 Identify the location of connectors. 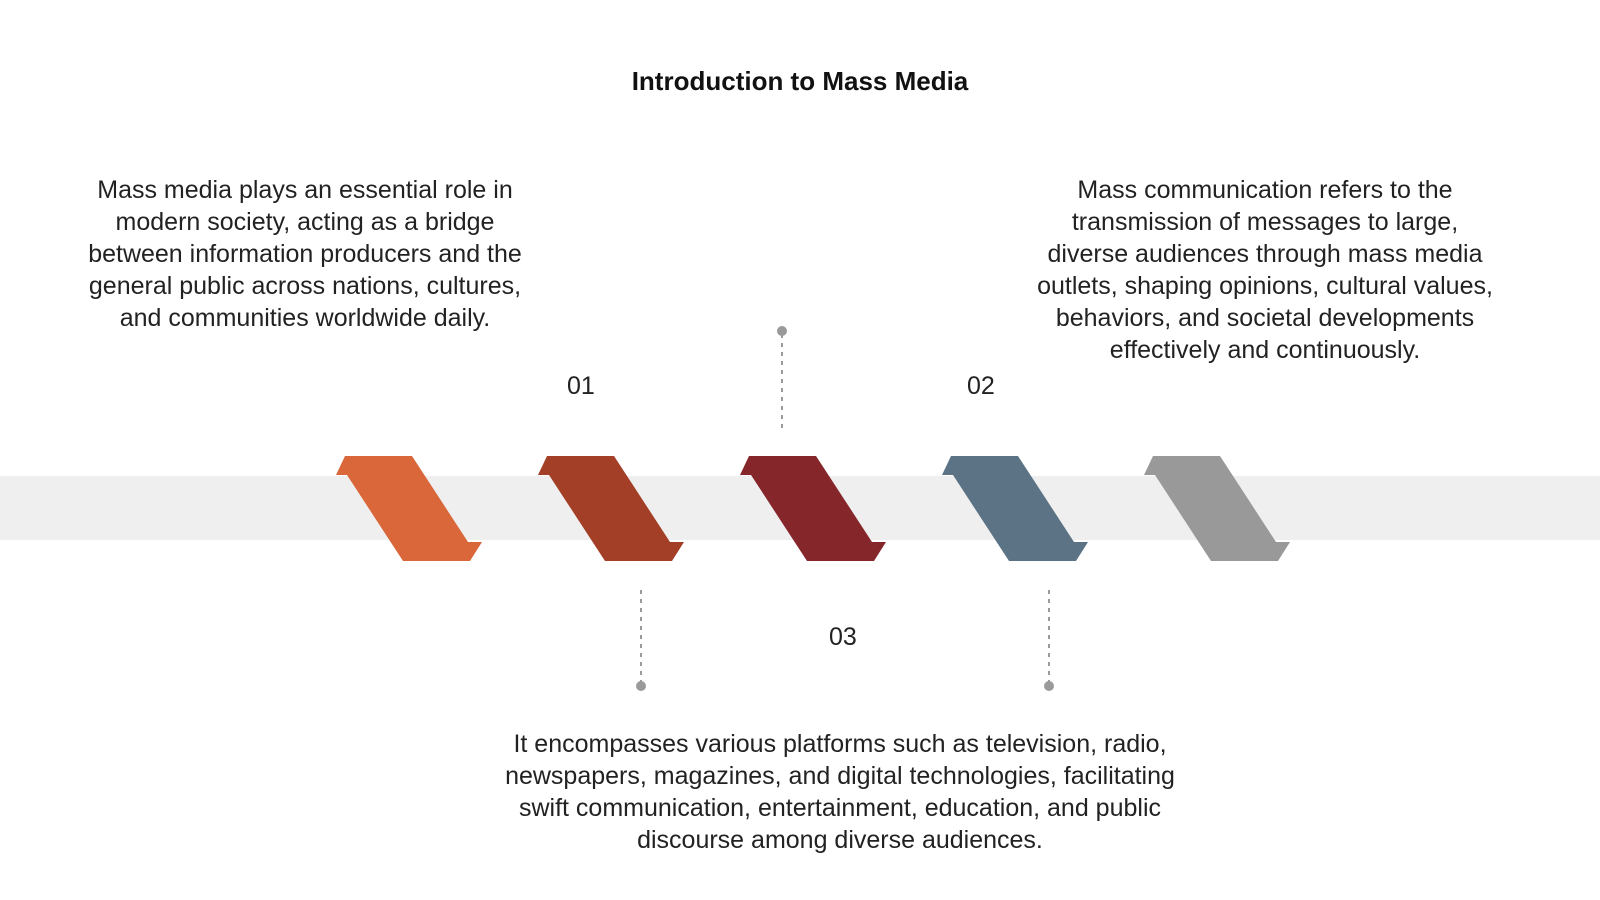
(845, 508).